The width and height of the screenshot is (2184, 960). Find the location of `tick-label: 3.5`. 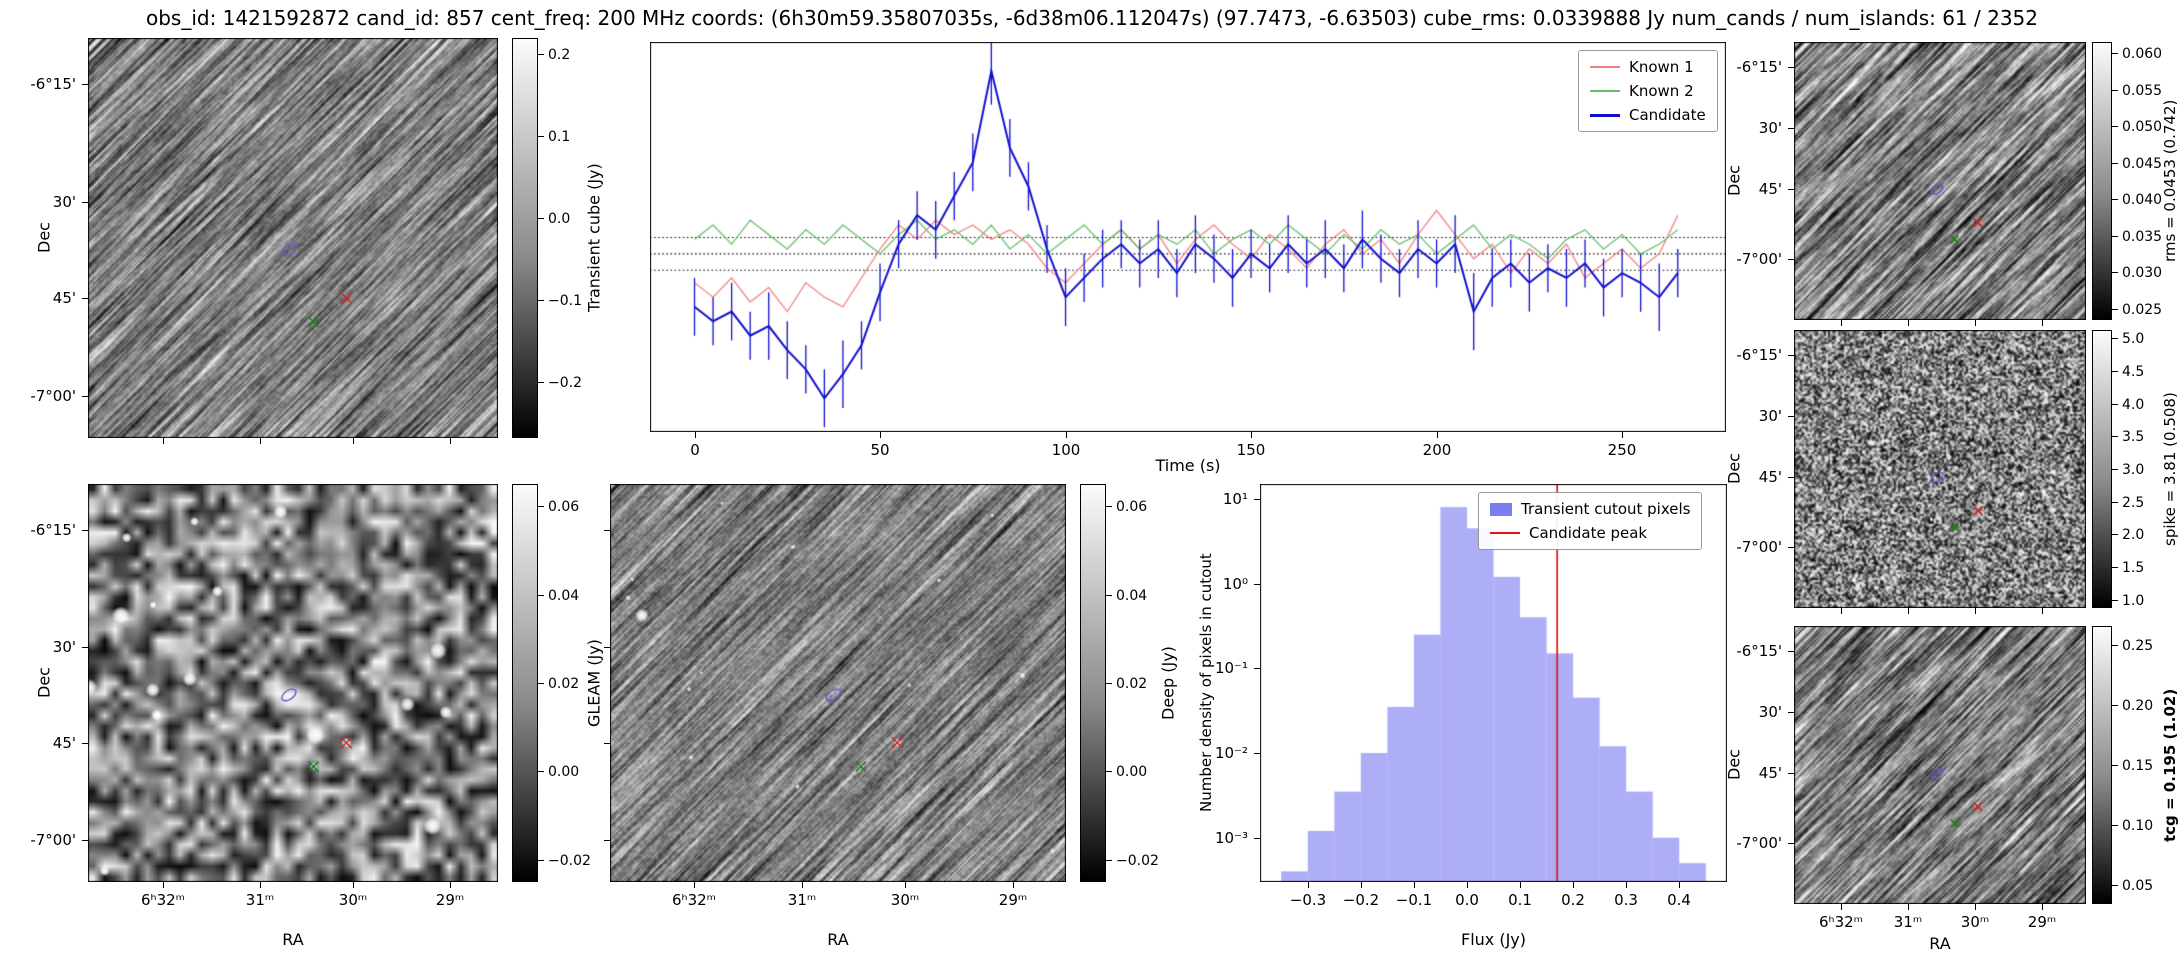

tick-label: 3.5 is located at coordinates (2133, 437).